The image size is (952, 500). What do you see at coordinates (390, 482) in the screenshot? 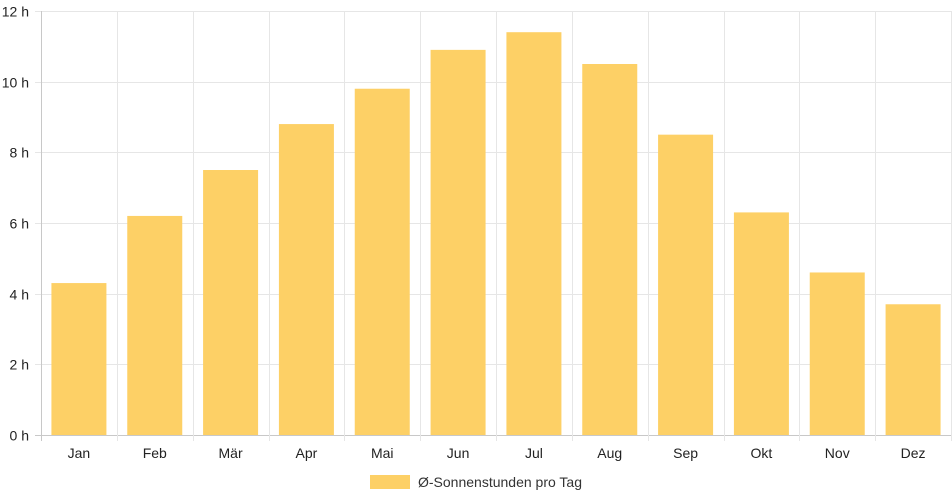
I see `legend-swatch` at bounding box center [390, 482].